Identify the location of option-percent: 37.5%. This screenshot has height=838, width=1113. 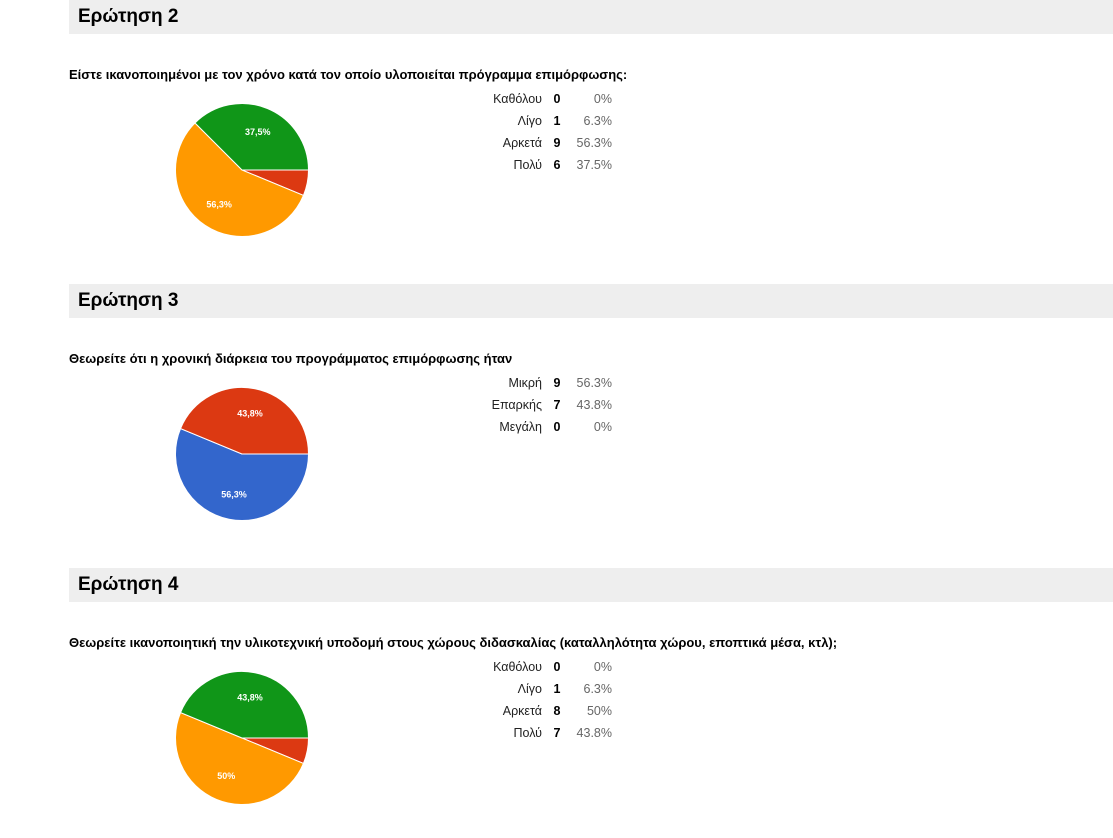
(594, 165).